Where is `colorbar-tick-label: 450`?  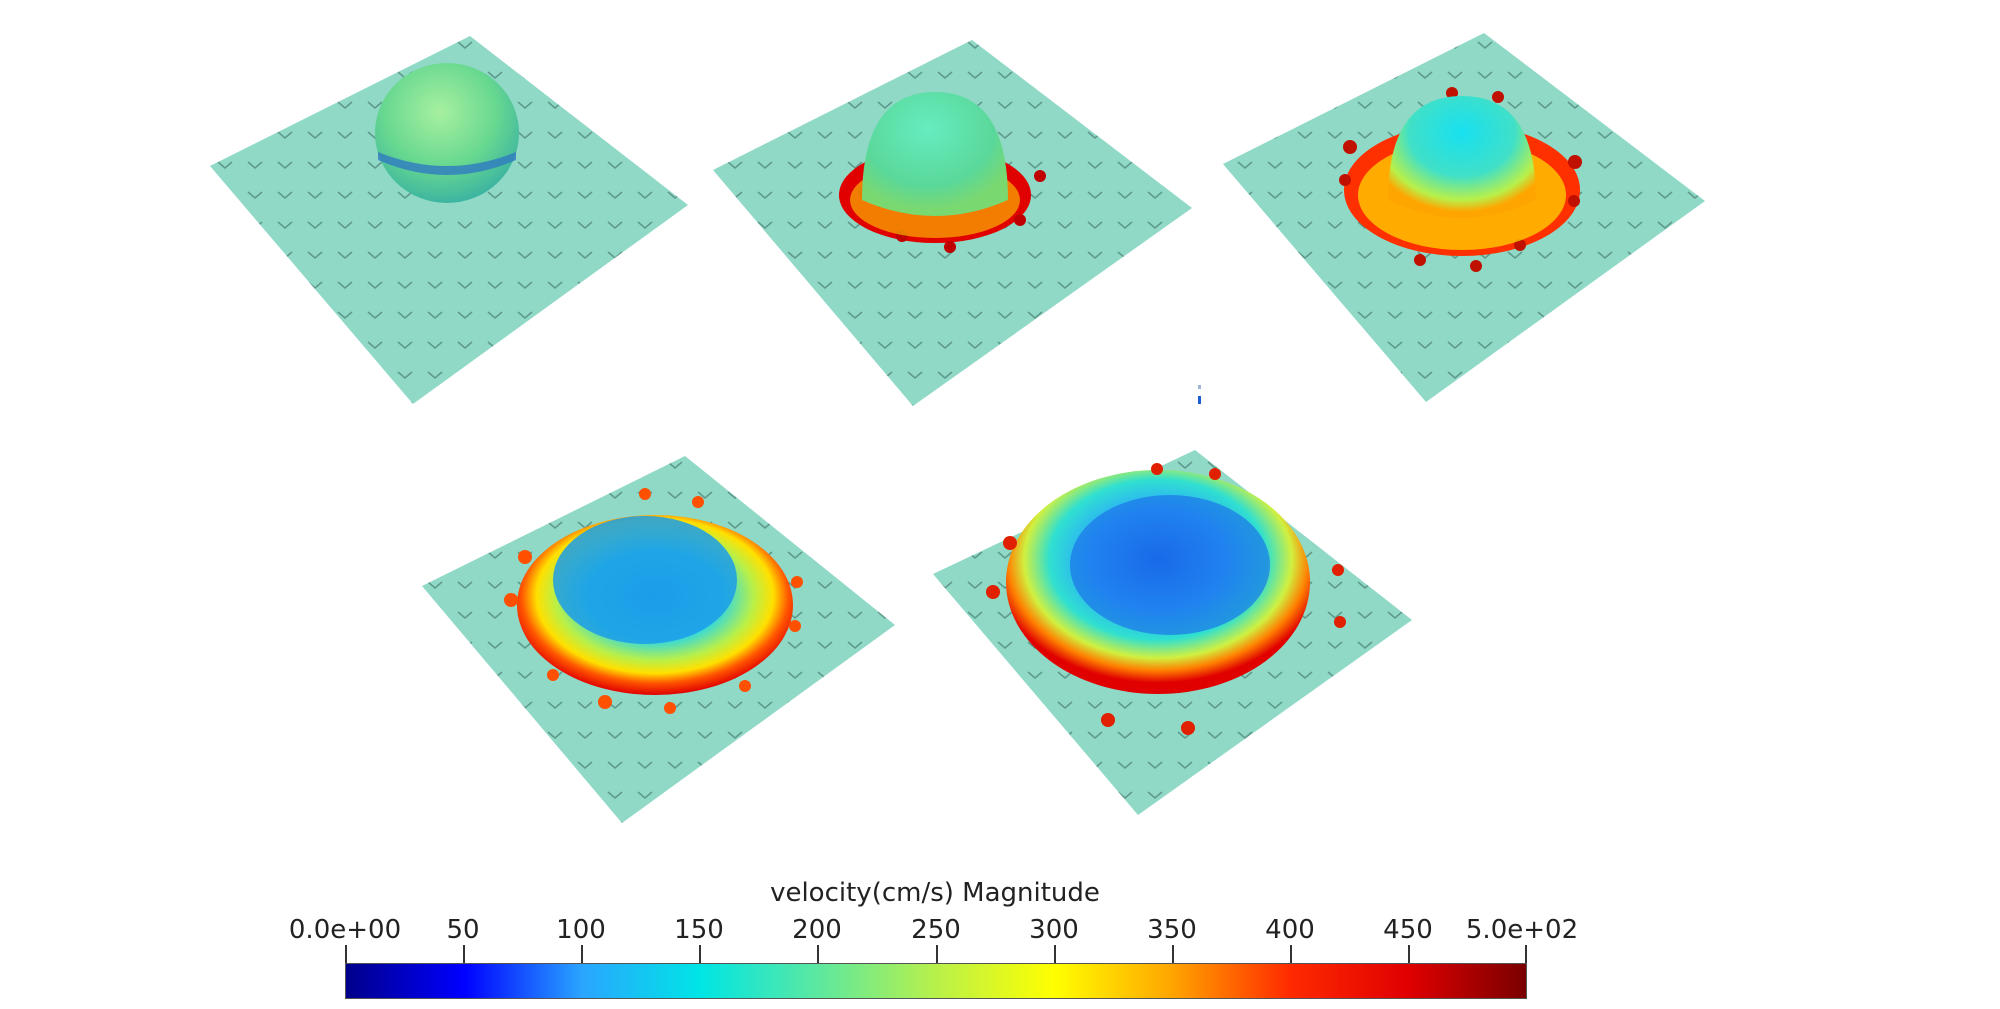
colorbar-tick-label: 450 is located at coordinates (1408, 930).